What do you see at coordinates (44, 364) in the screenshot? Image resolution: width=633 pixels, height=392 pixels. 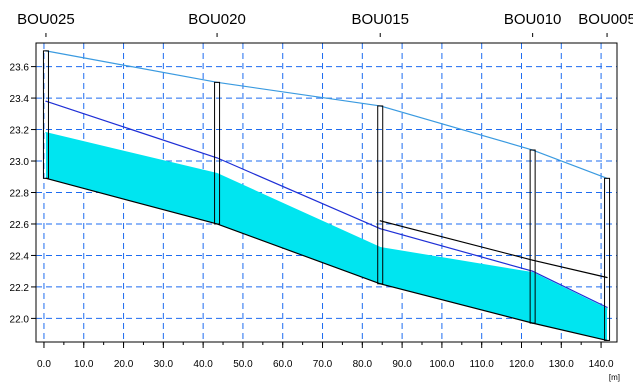 I see `x-tick-label: 0.0` at bounding box center [44, 364].